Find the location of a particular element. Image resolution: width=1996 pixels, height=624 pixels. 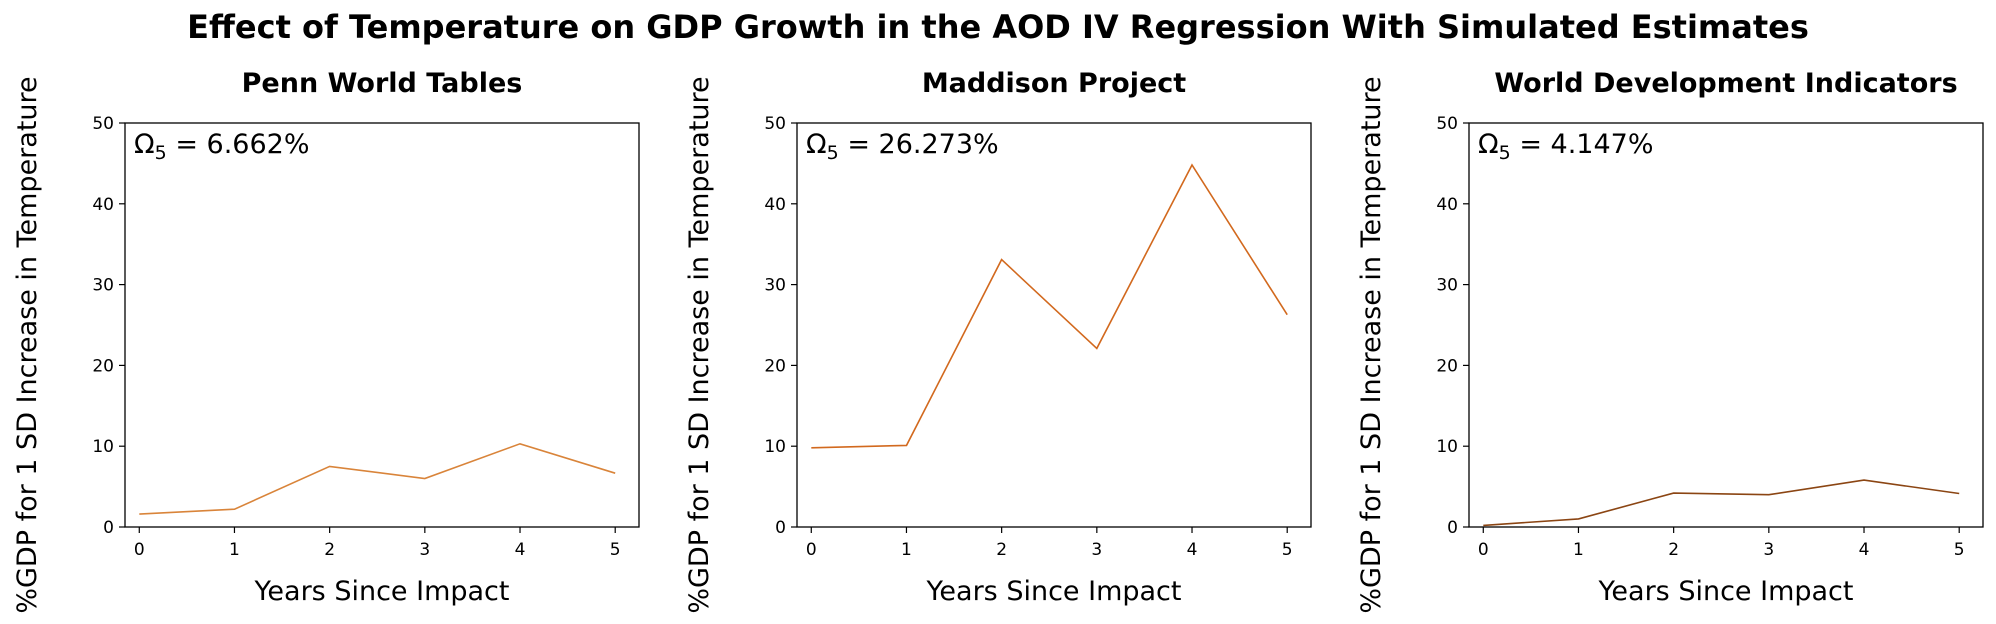

panel-title: Maddison Project is located at coordinates (1054, 83).